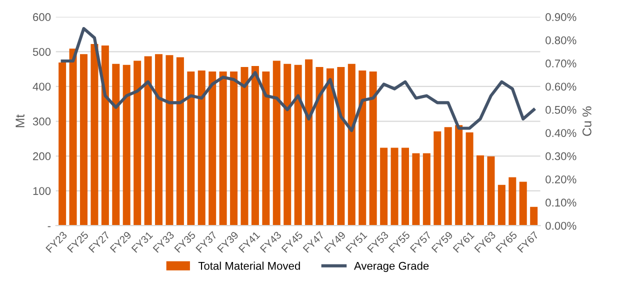 The width and height of the screenshot is (621, 282). What do you see at coordinates (41, 52) in the screenshot?
I see `y-tick-label: 500` at bounding box center [41, 52].